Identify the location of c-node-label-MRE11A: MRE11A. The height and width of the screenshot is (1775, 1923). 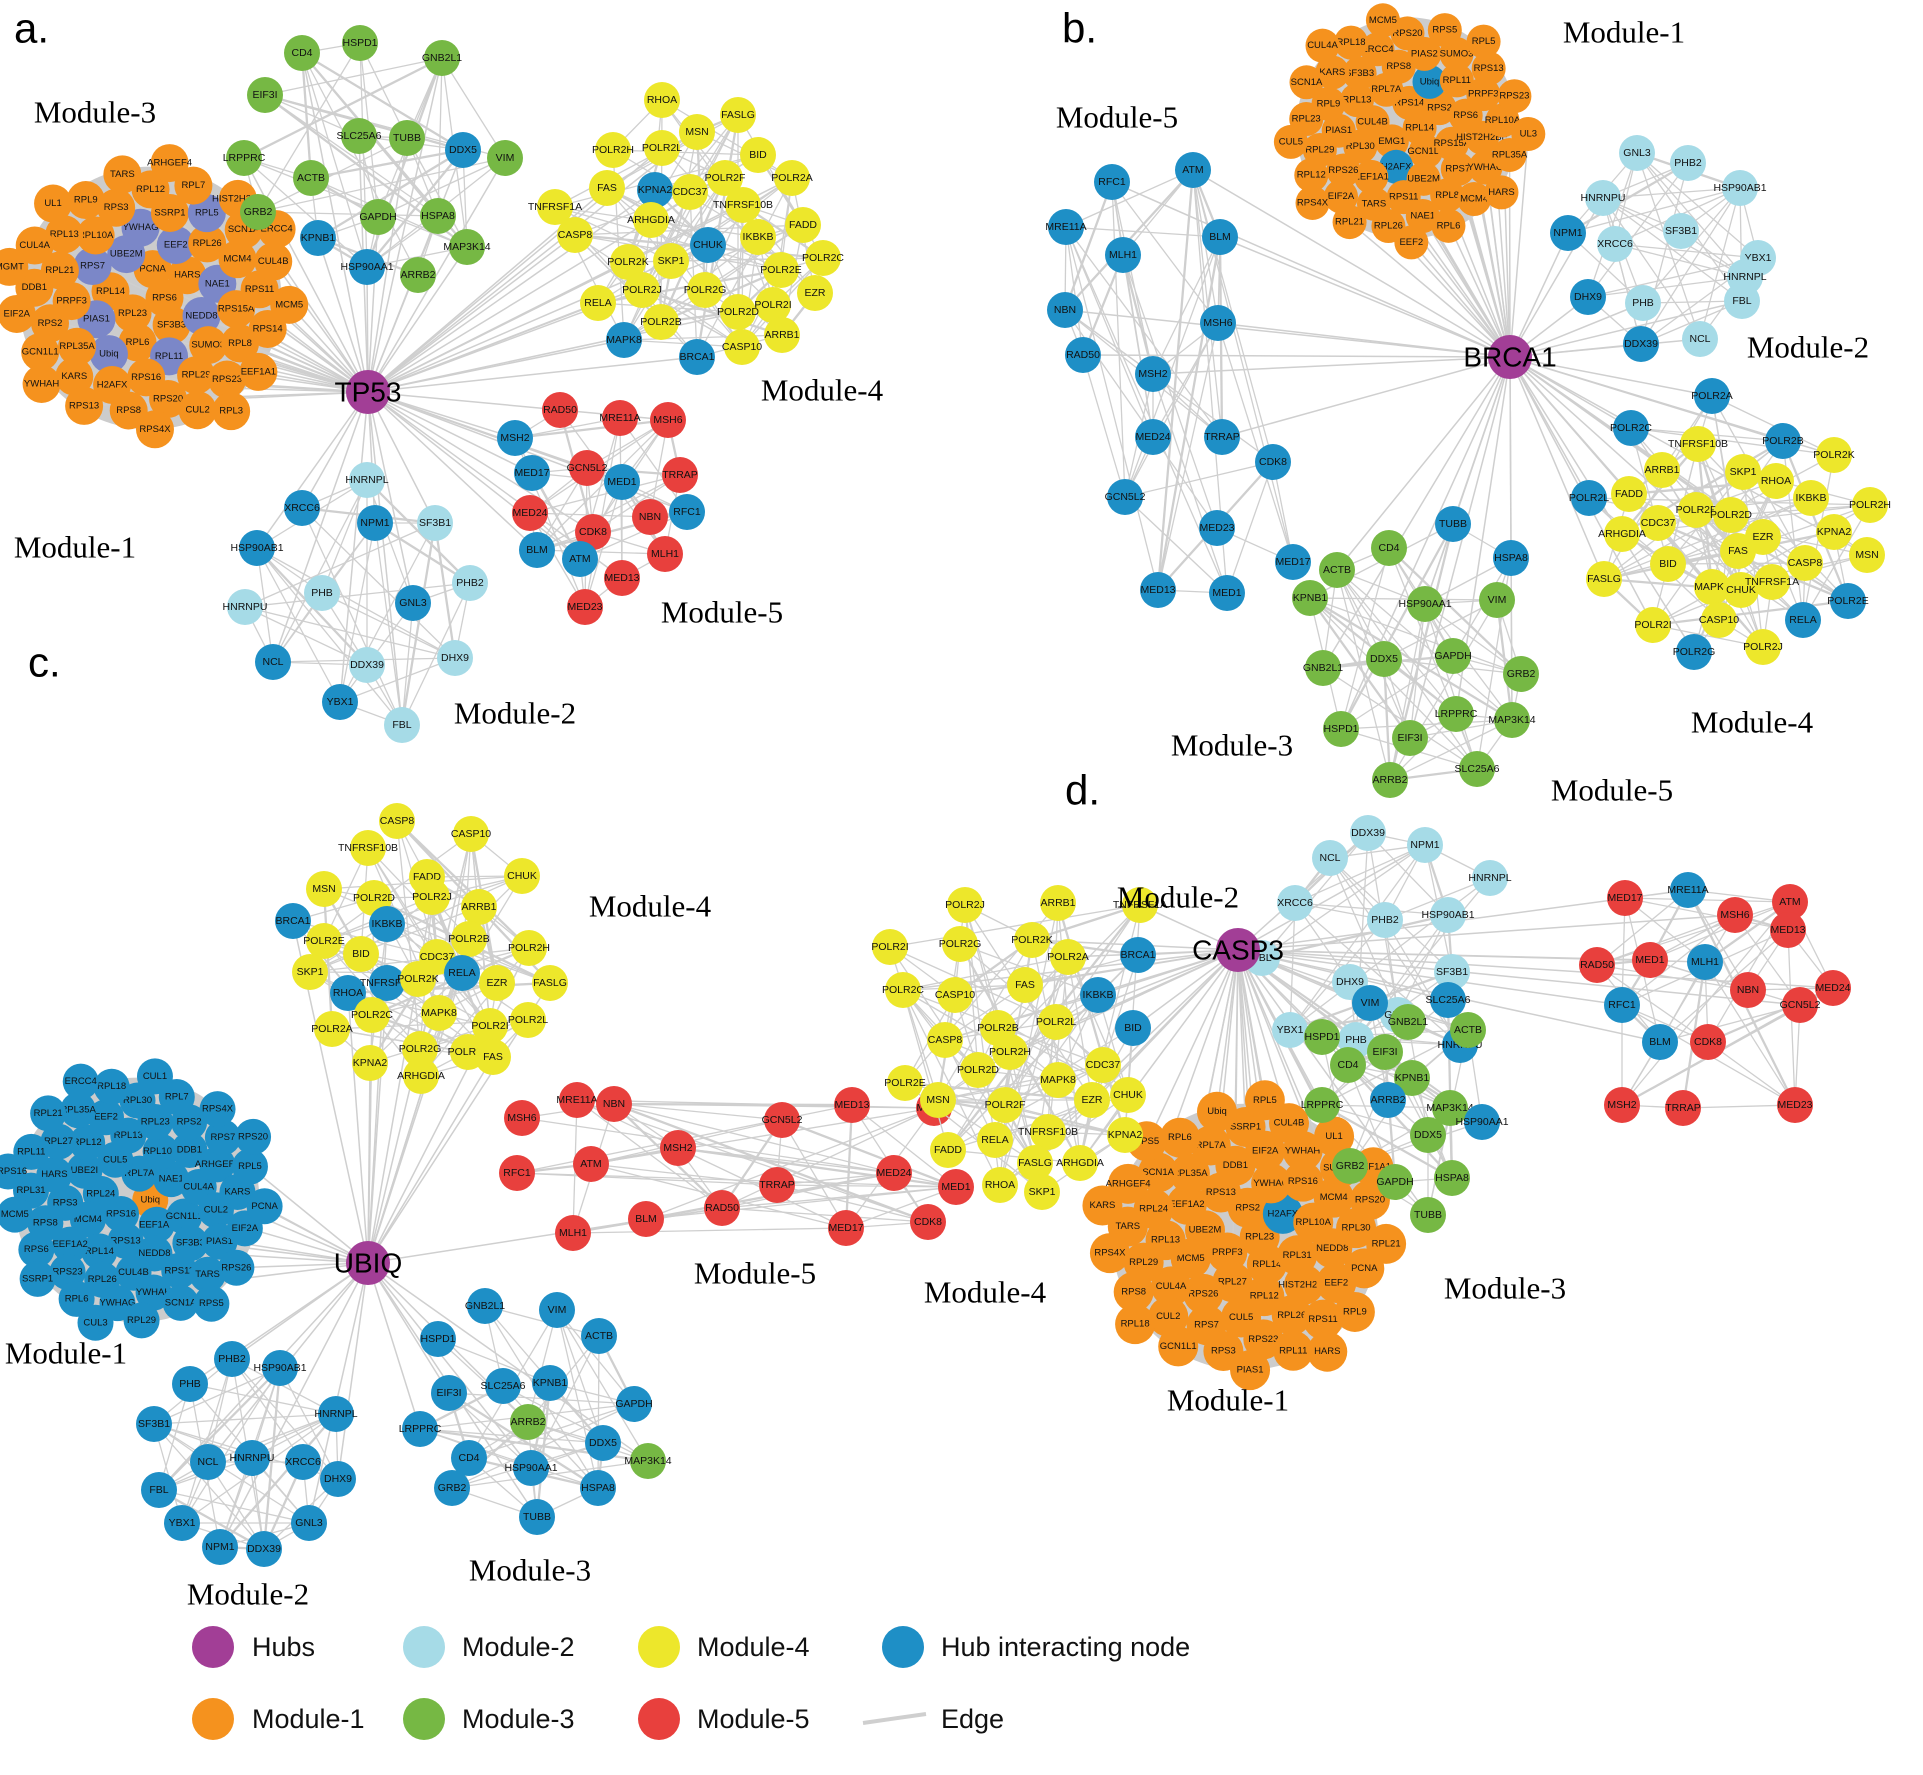
(576, 1100).